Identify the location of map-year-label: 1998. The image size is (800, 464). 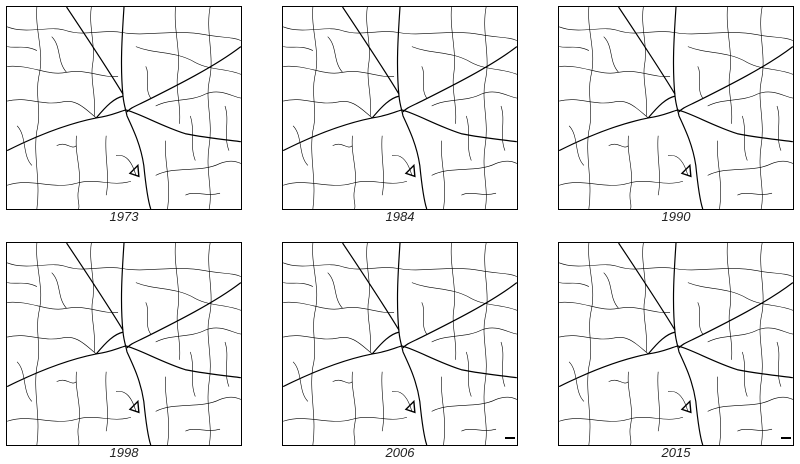
(124, 452).